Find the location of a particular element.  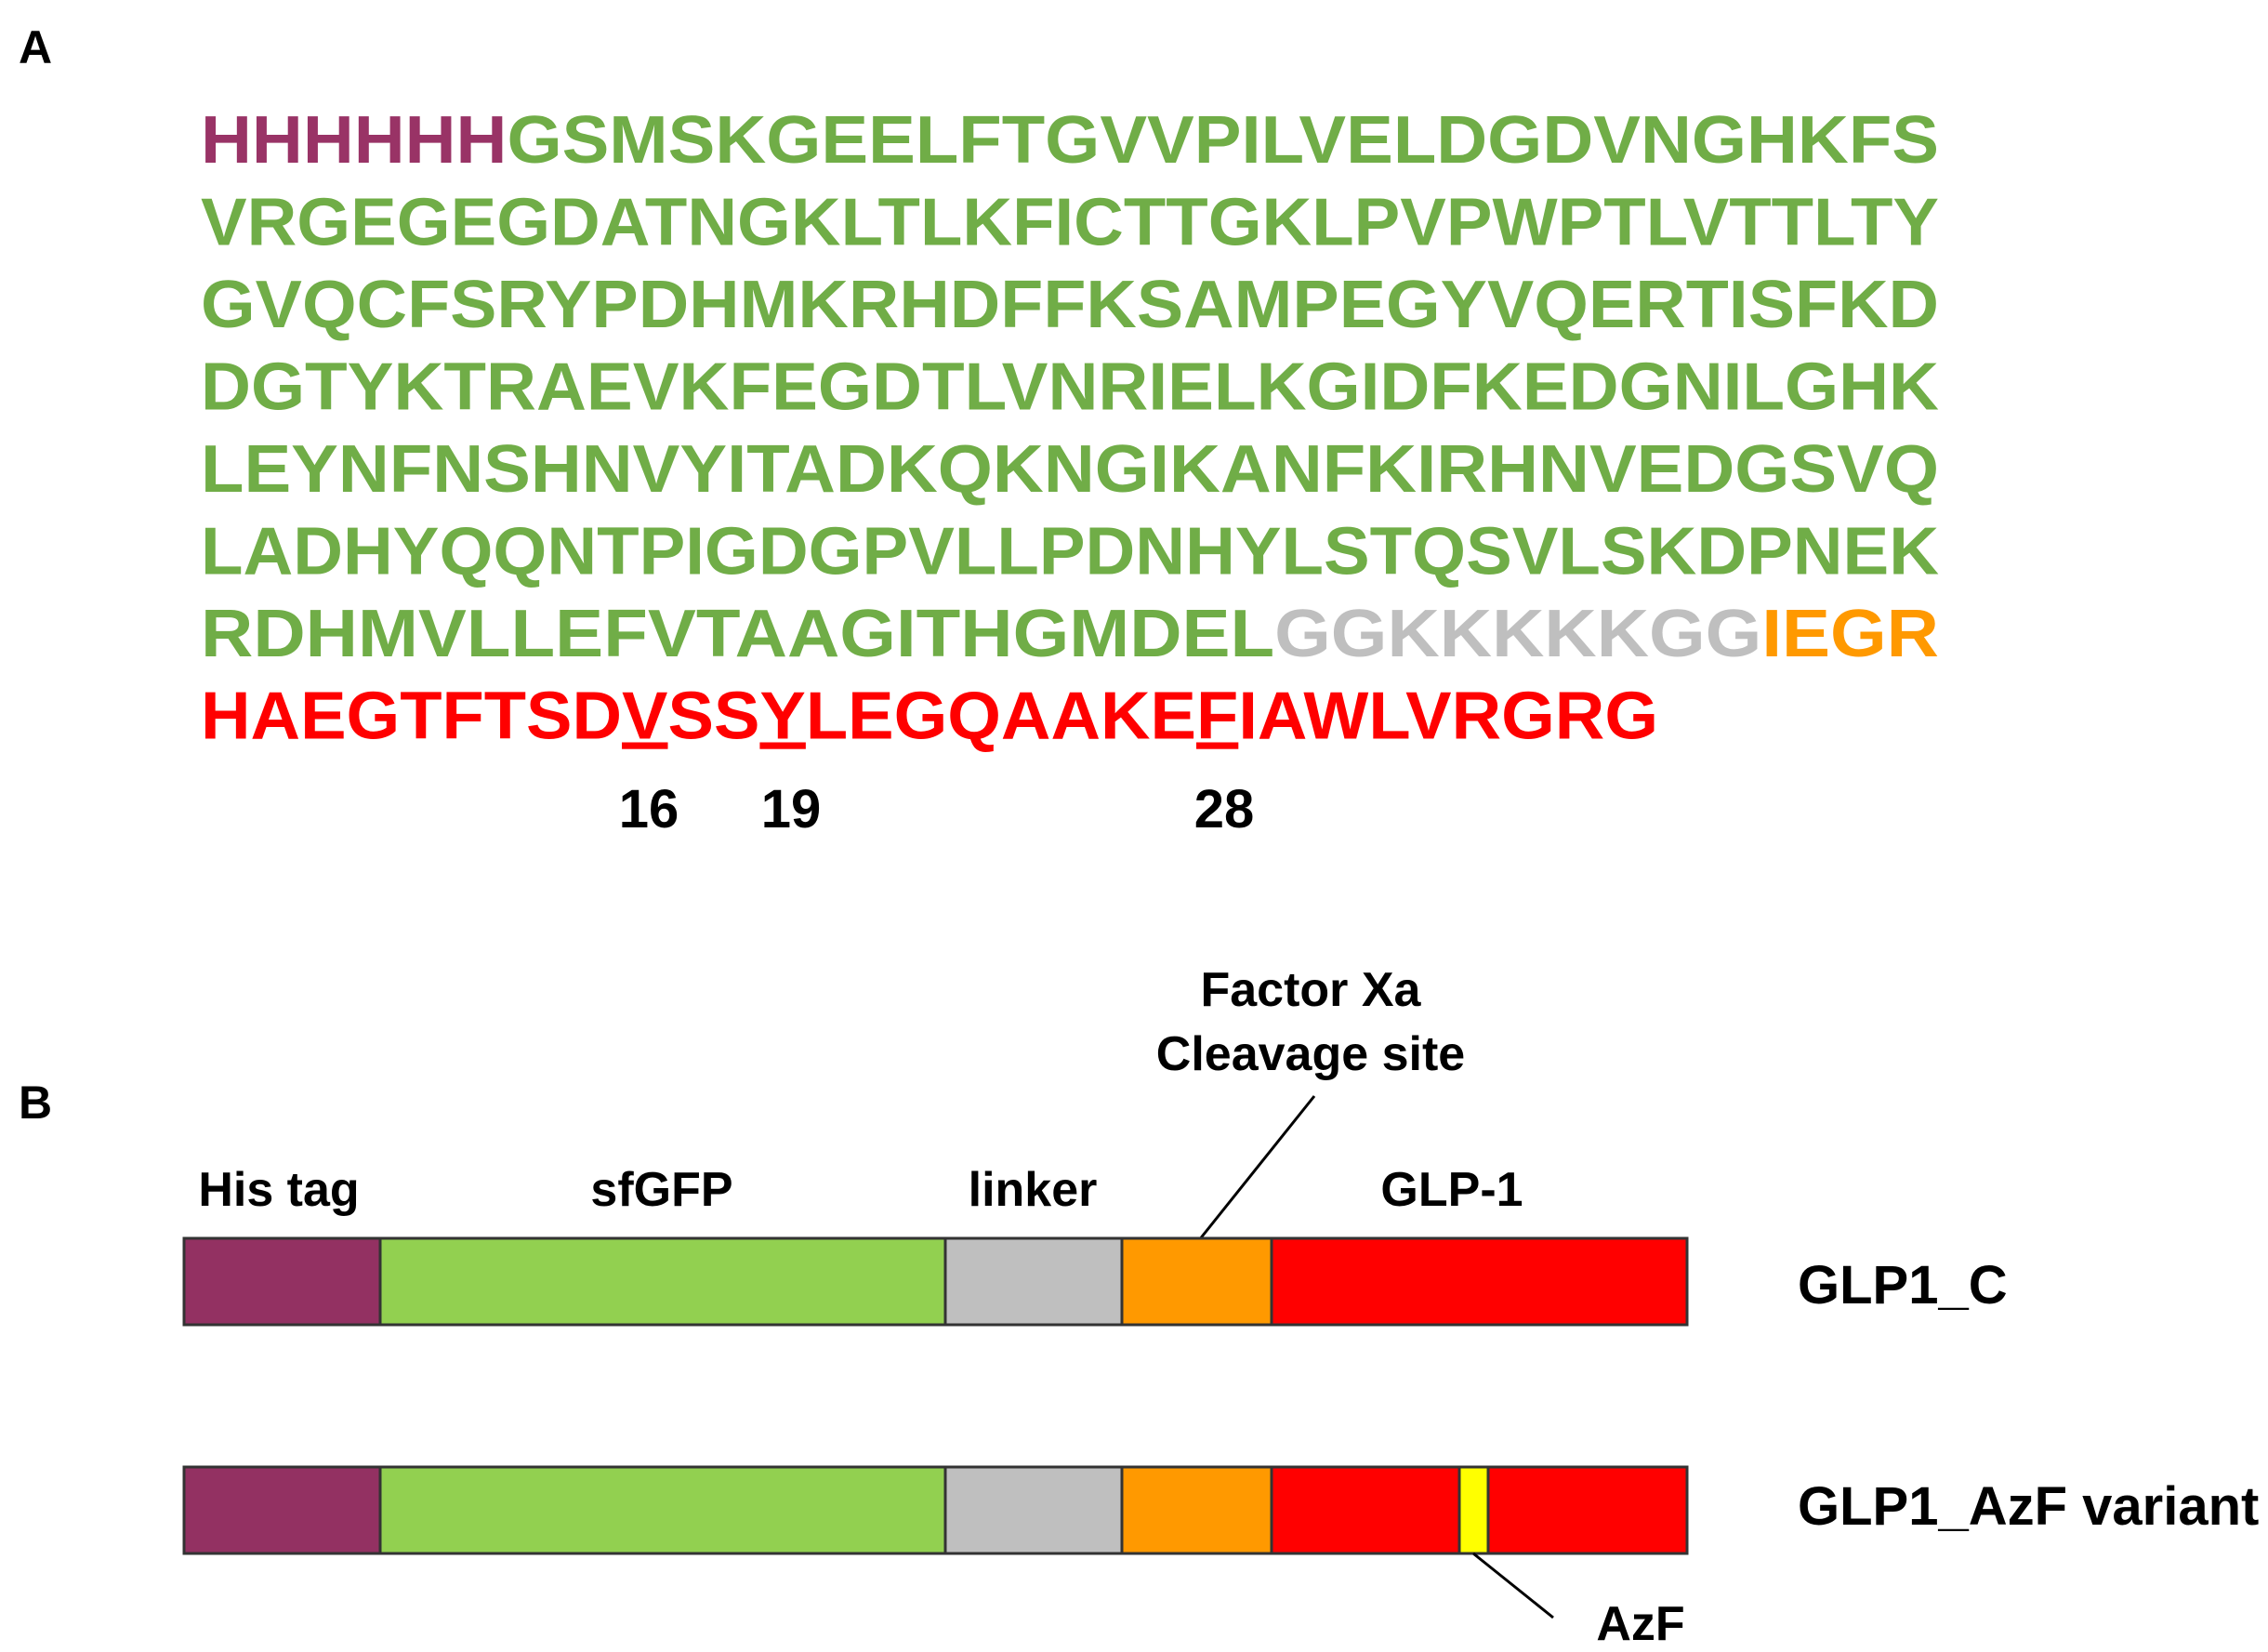

sequence-line: VRGEGEGDATNGKLTLKFICTTGKLPVPWPTLVTTLTY is located at coordinates (1070, 223).